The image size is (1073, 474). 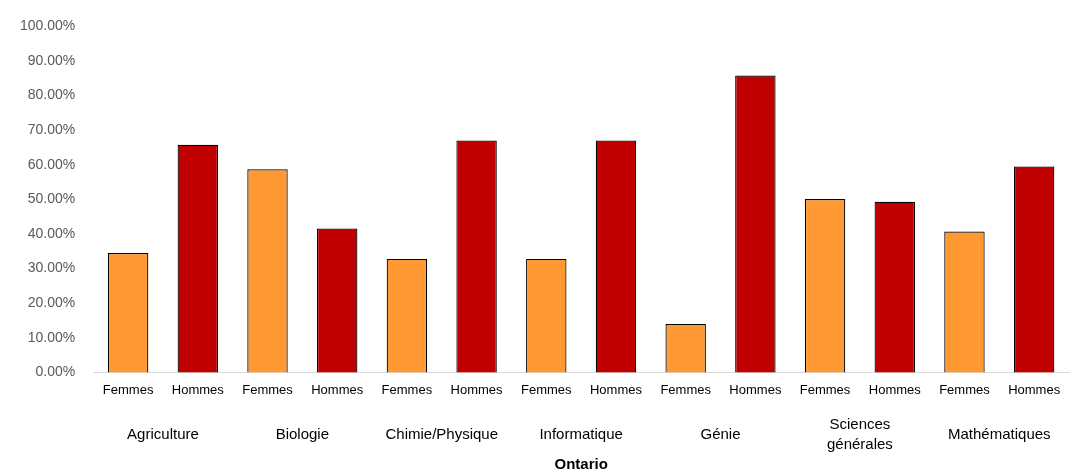 I want to click on y-tick-label: 10.00%, so click(x=51, y=336).